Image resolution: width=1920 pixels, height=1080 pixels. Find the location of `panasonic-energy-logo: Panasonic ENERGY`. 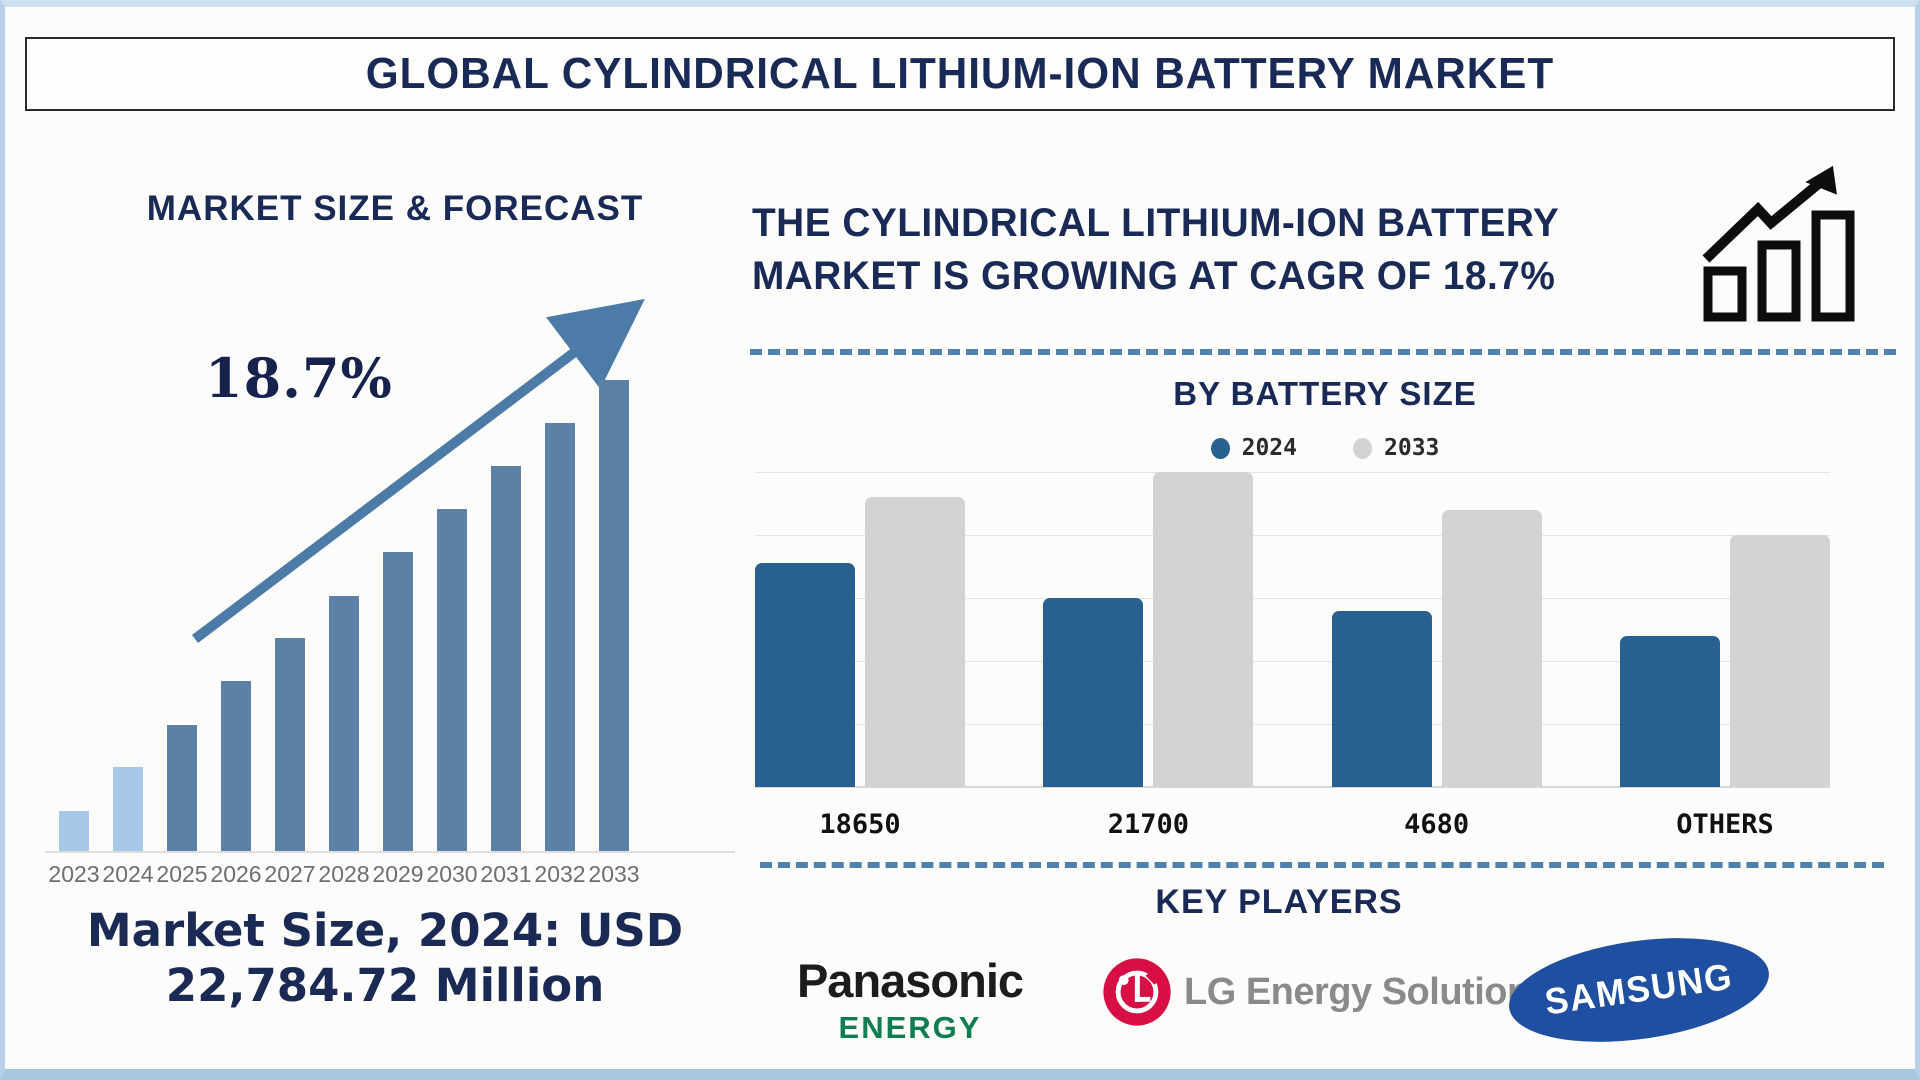

panasonic-energy-logo: Panasonic ENERGY is located at coordinates (910, 999).